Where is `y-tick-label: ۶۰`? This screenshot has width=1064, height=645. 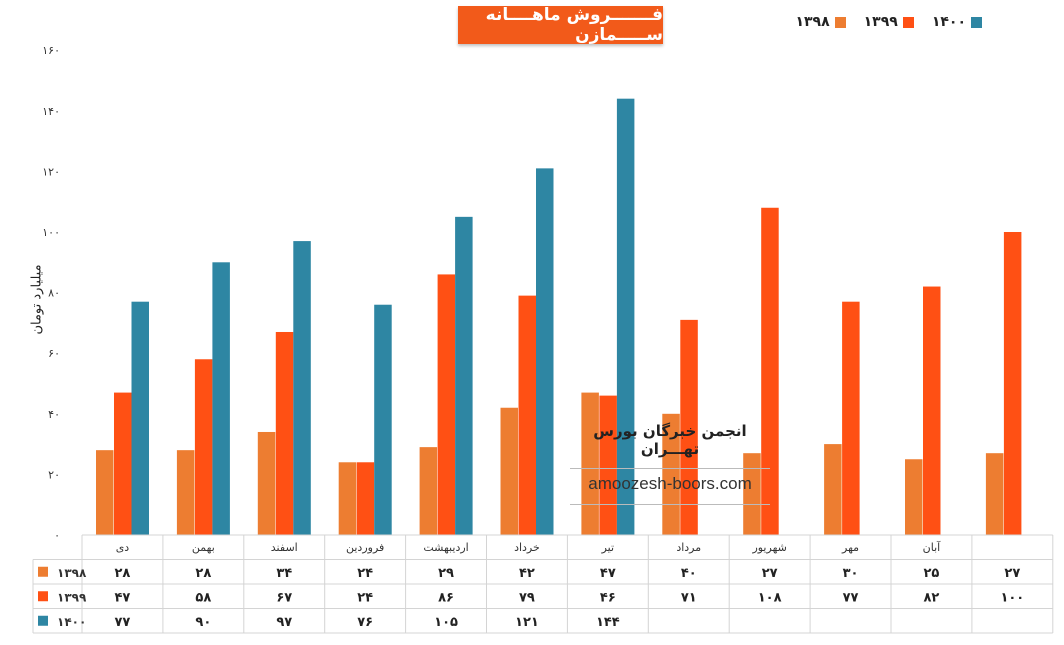 y-tick-label: ۶۰ is located at coordinates (54, 353).